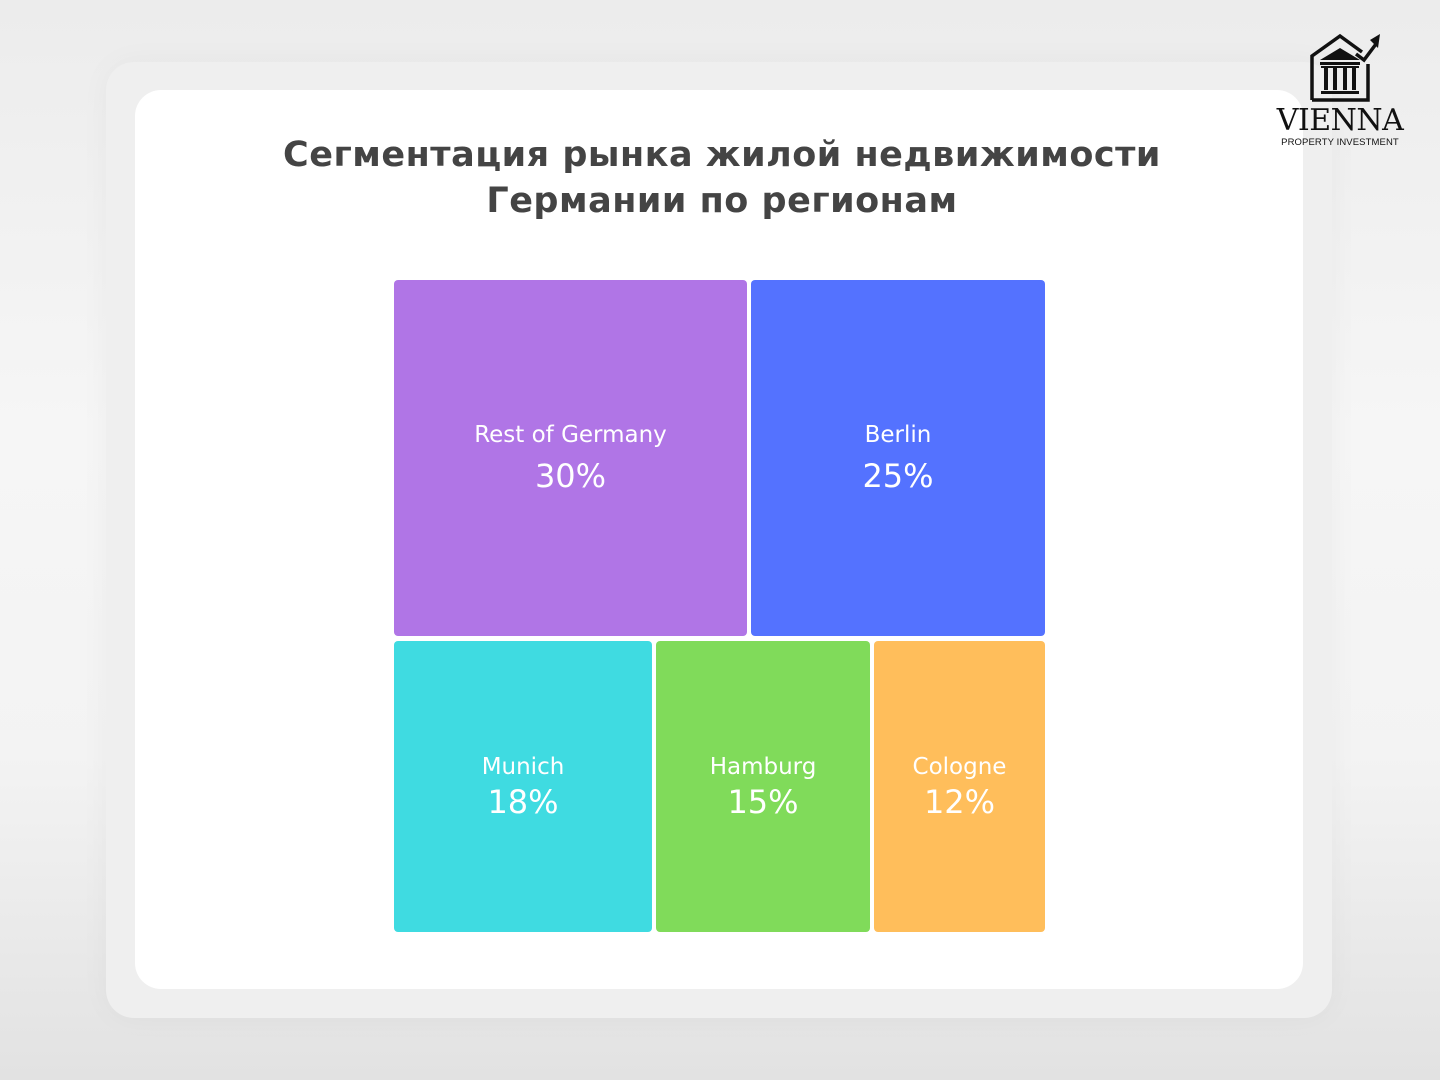 This screenshot has width=1440, height=1080. I want to click on chart-title-line-2: Германии по регионам, so click(722, 201).